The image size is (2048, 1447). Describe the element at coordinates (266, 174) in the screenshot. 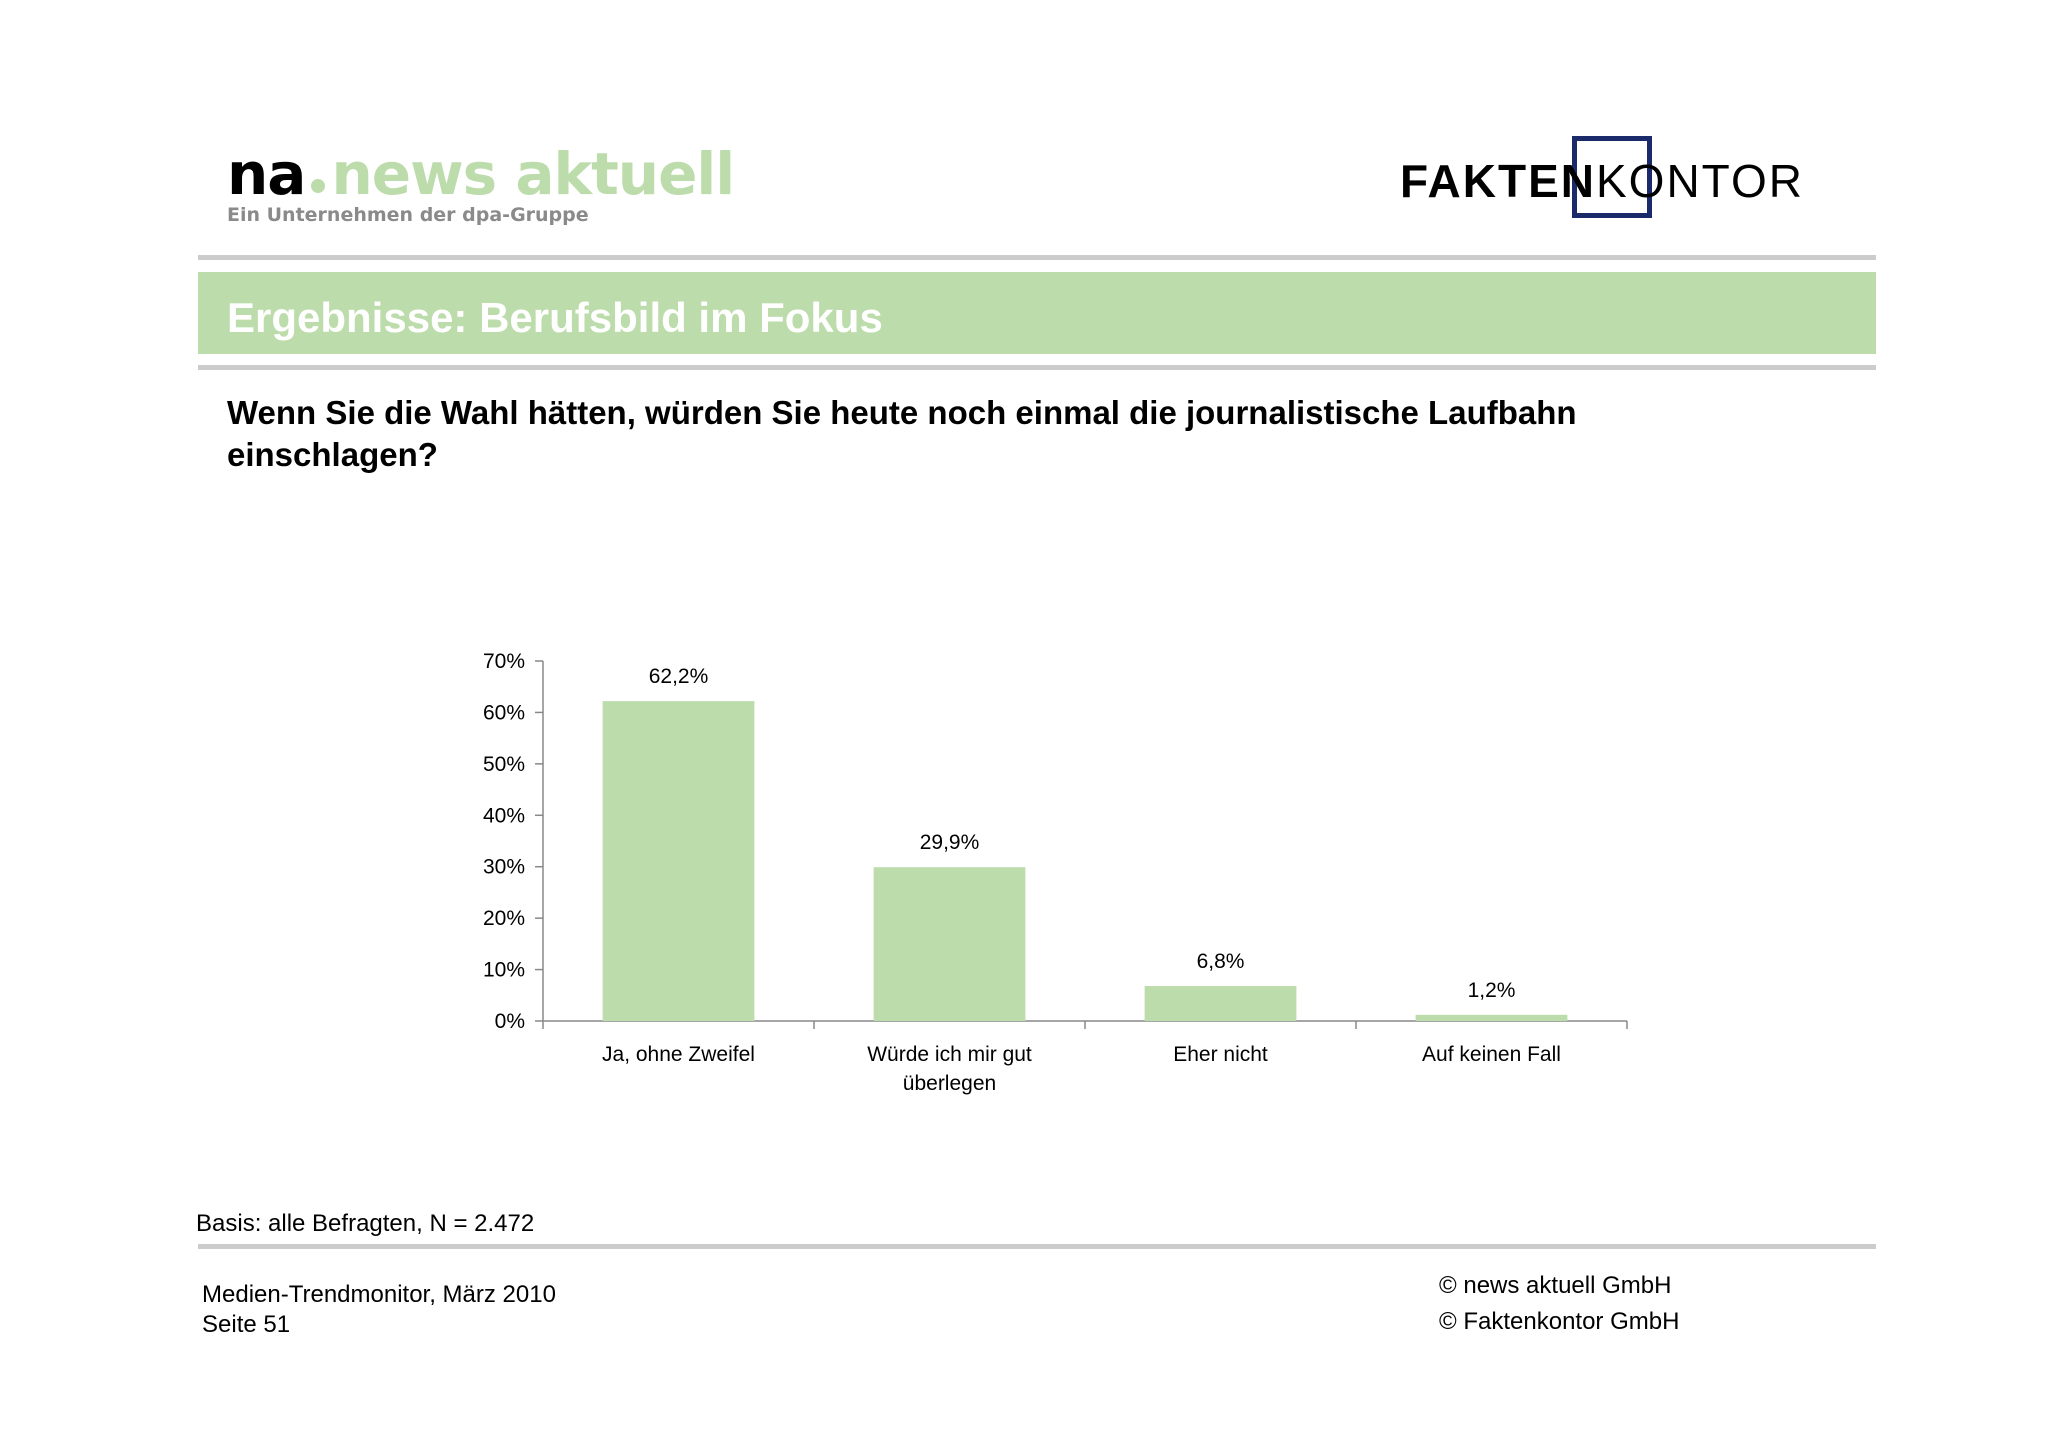

I see `logo-na-text: na` at that location.